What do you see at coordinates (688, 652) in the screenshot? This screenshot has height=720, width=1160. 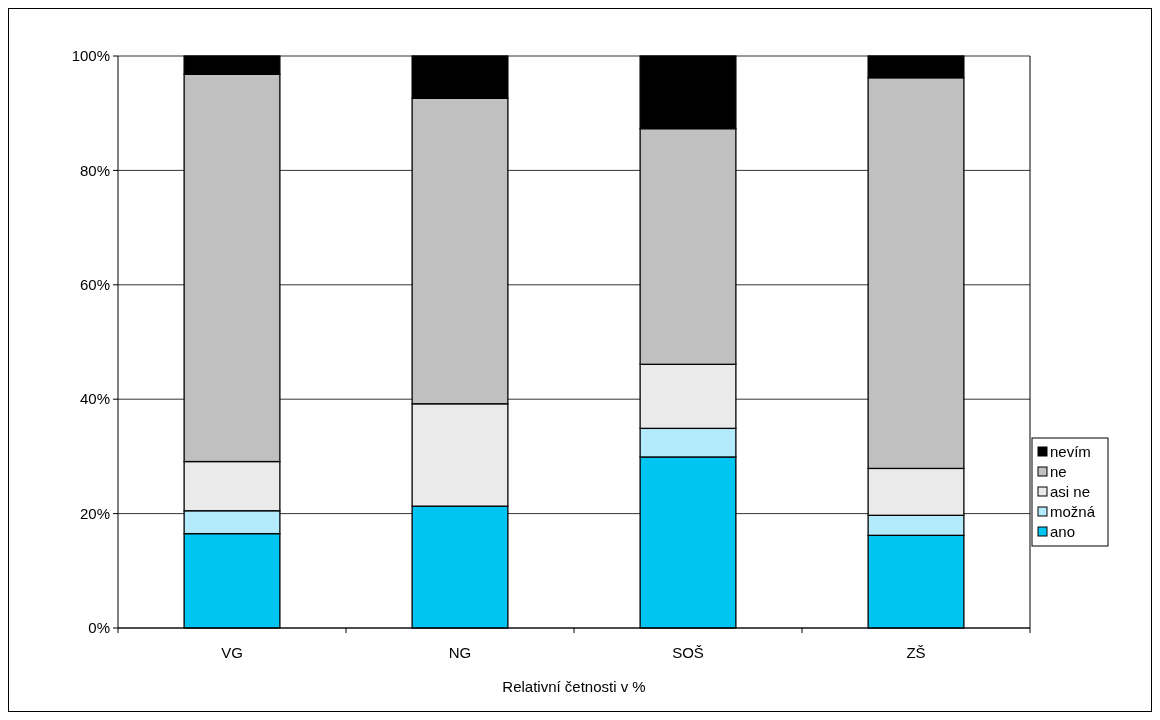 I see `x-tick-label: SOŠ` at bounding box center [688, 652].